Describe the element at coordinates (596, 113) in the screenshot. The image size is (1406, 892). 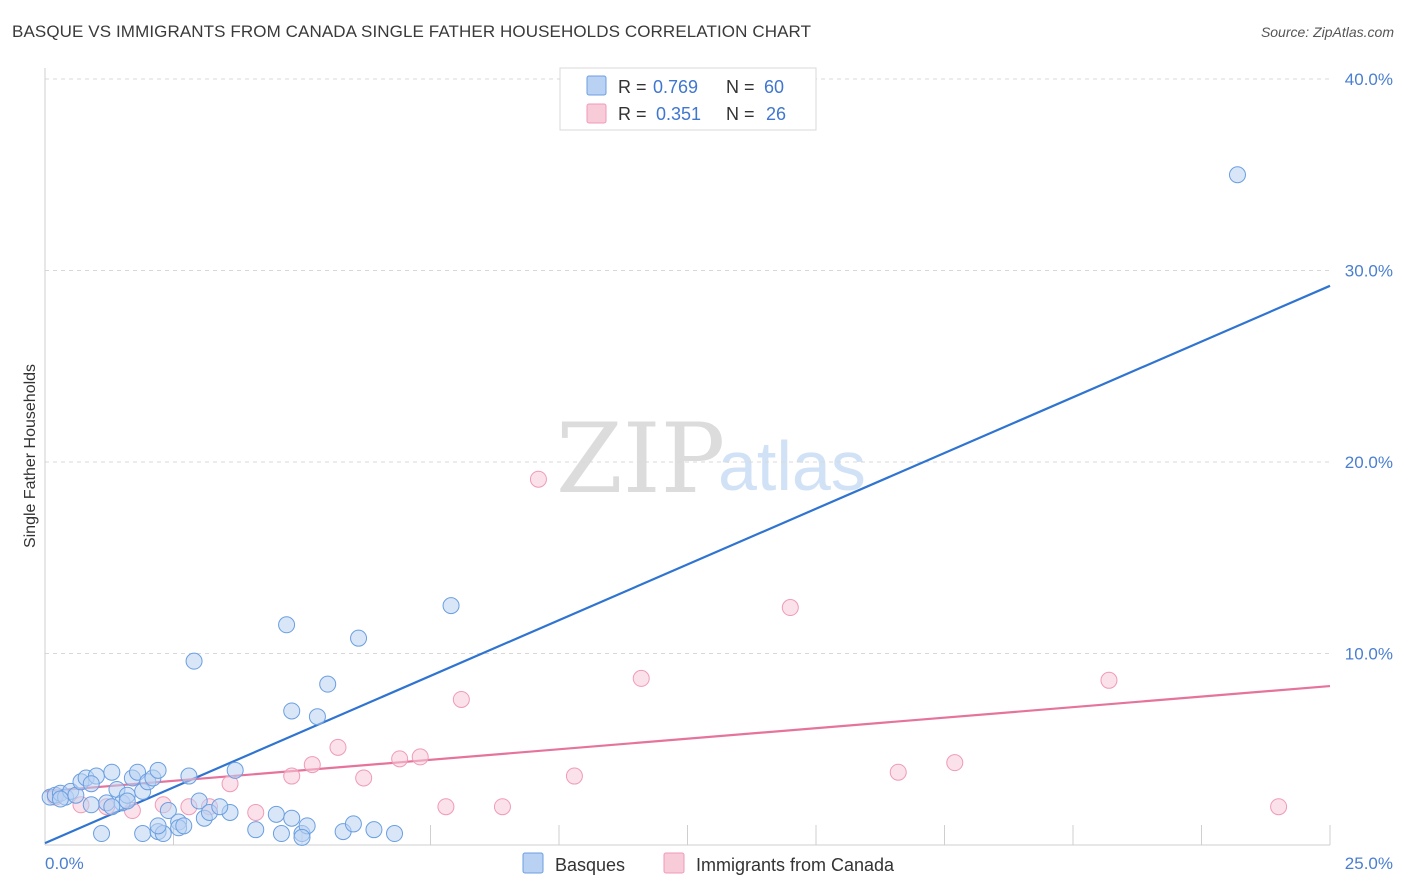
I see `legend-swatch-canada` at that location.